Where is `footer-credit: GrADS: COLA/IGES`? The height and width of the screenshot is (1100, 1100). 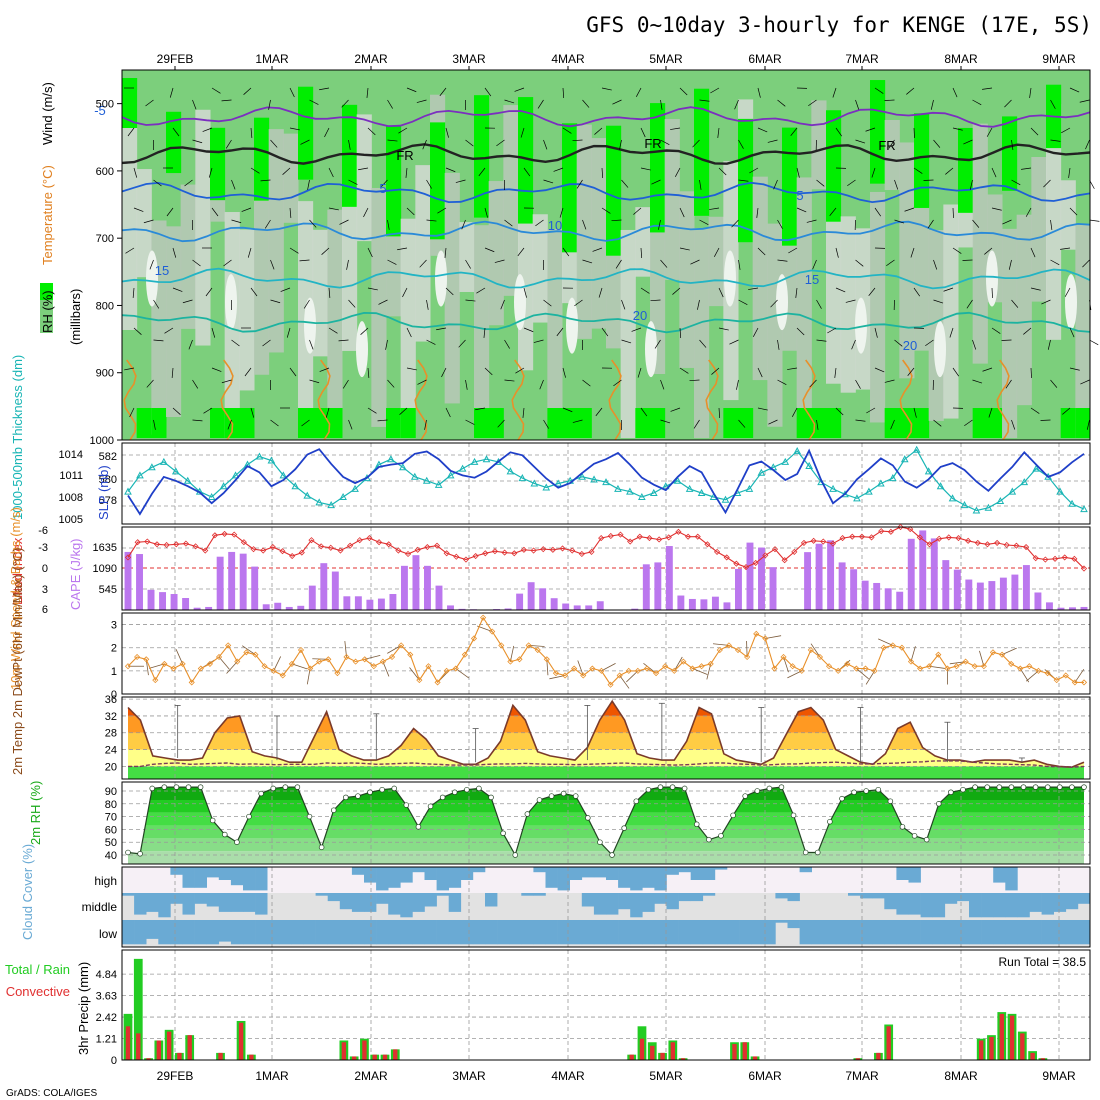 footer-credit: GrADS: COLA/IGES is located at coordinates (51, 1093).